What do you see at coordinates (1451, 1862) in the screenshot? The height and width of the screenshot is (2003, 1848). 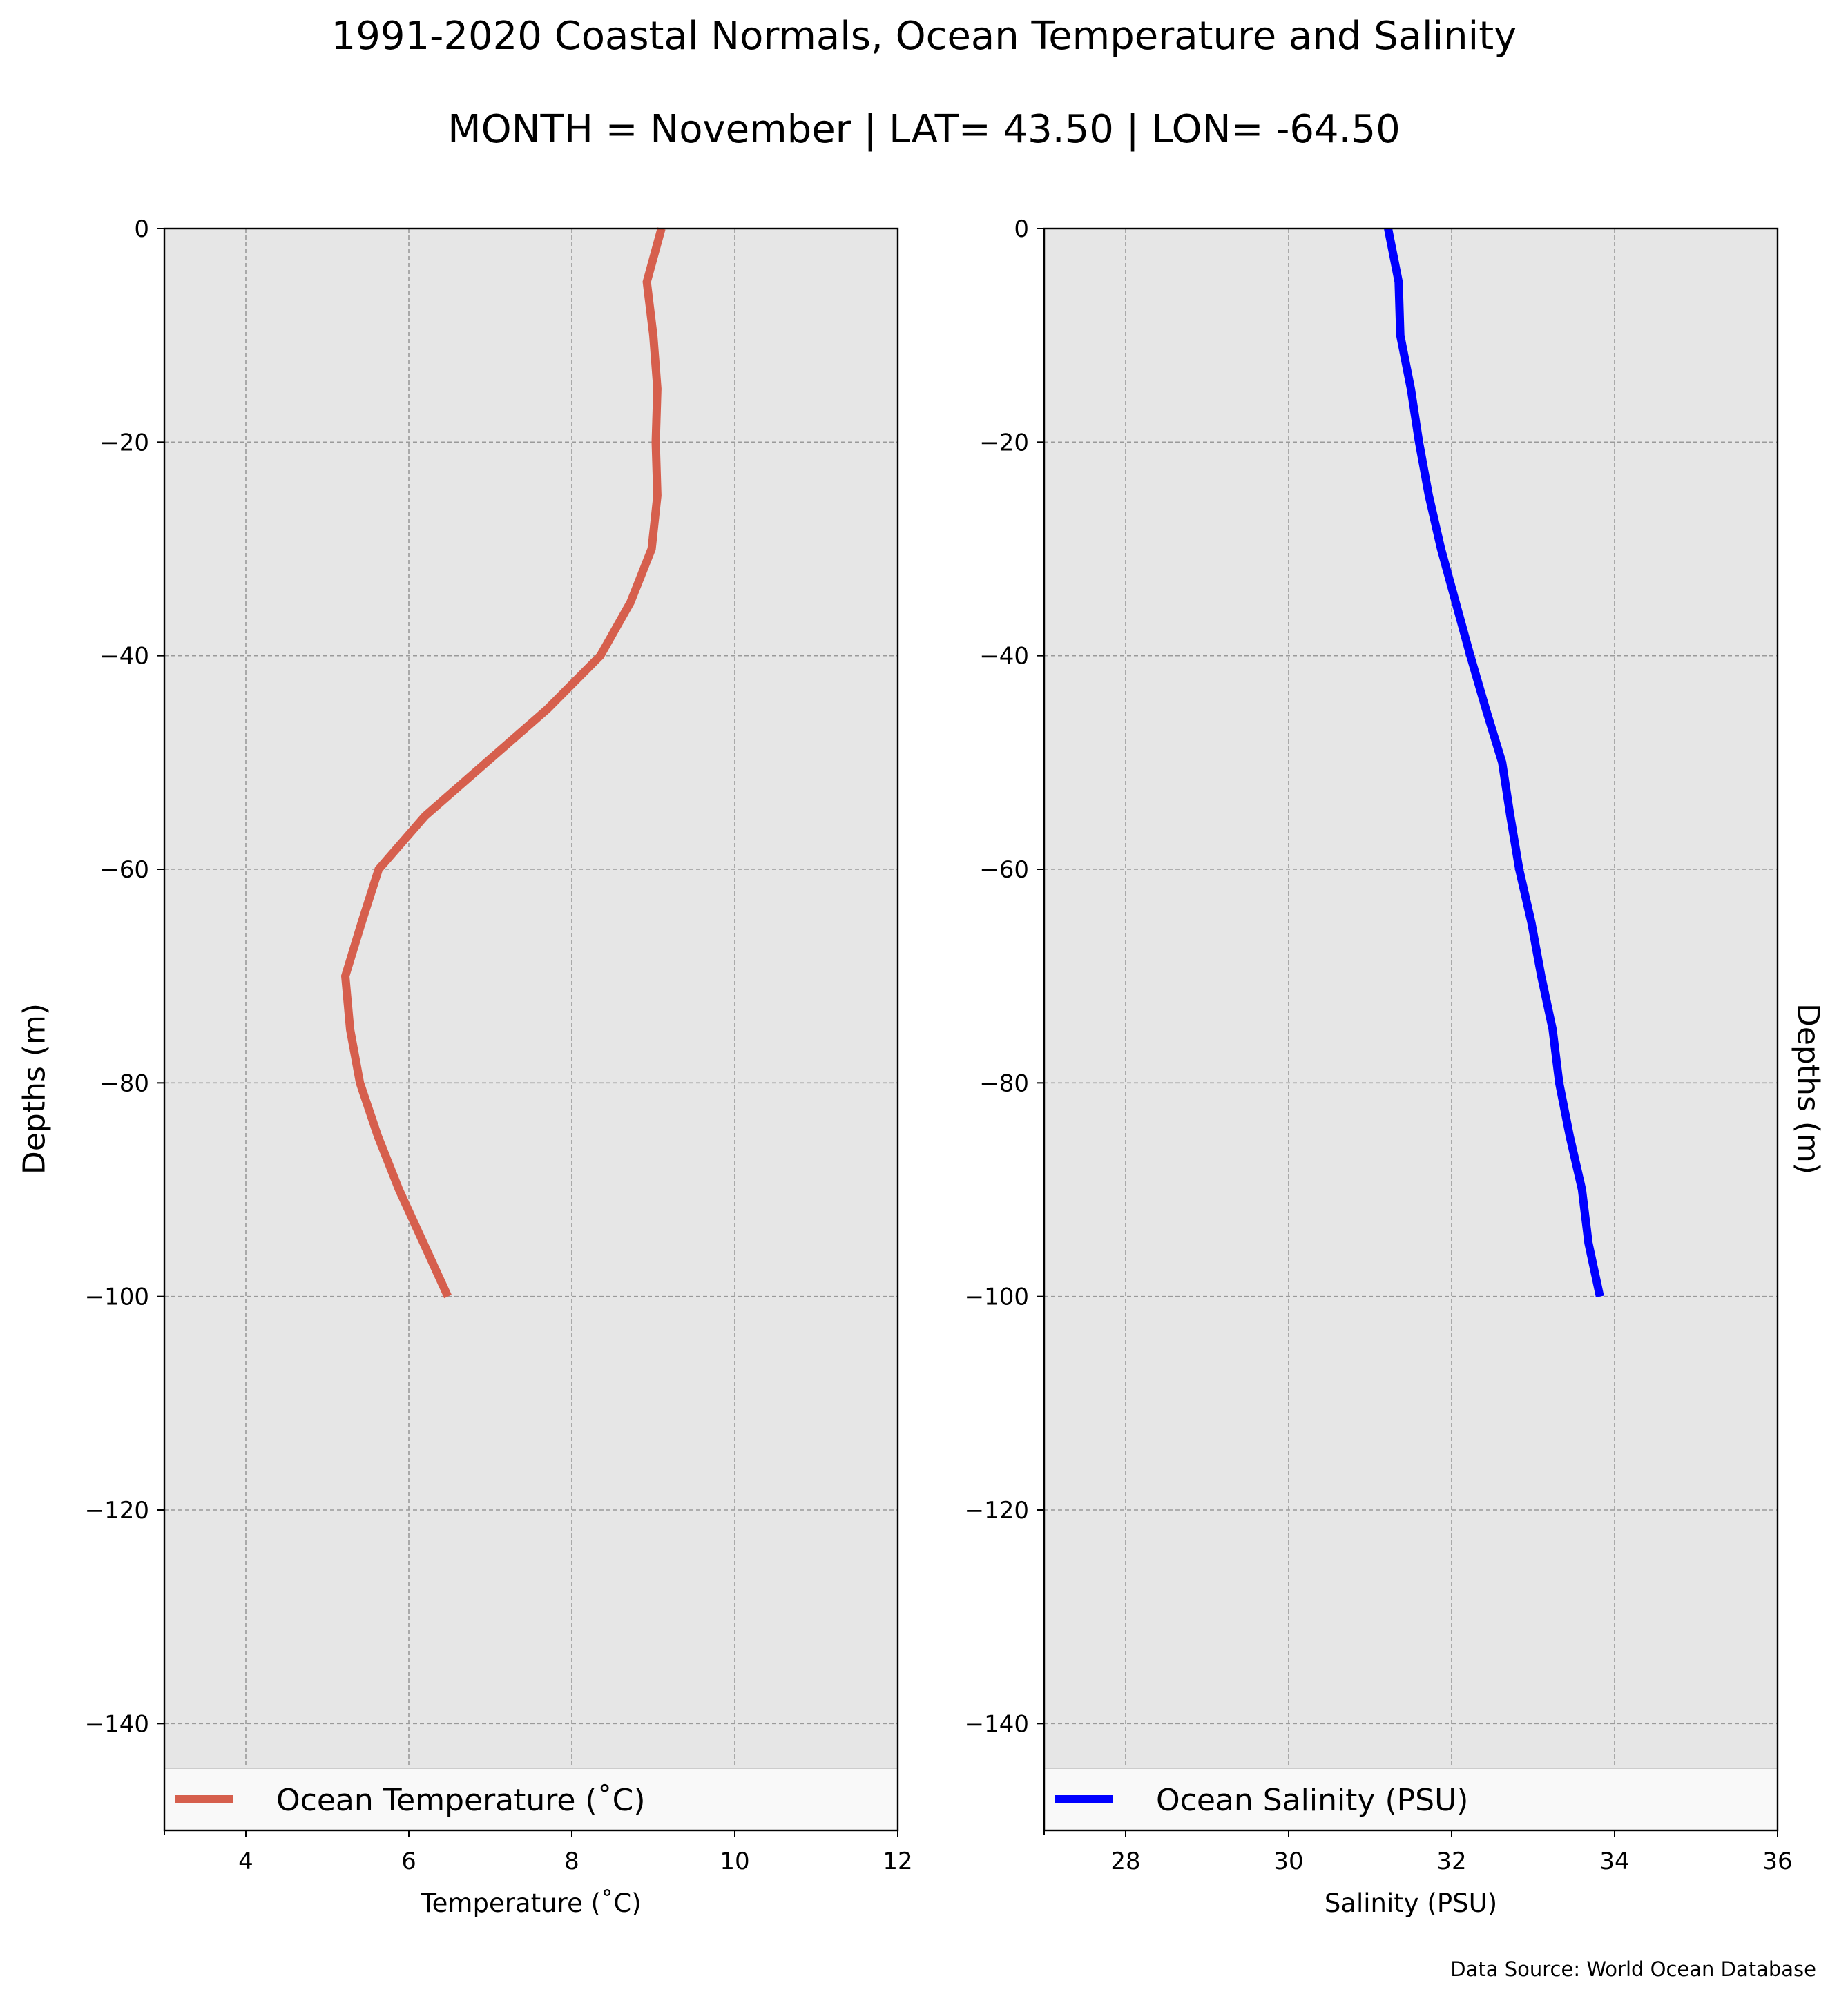 I see `salinity-x-tick-label: 32` at bounding box center [1451, 1862].